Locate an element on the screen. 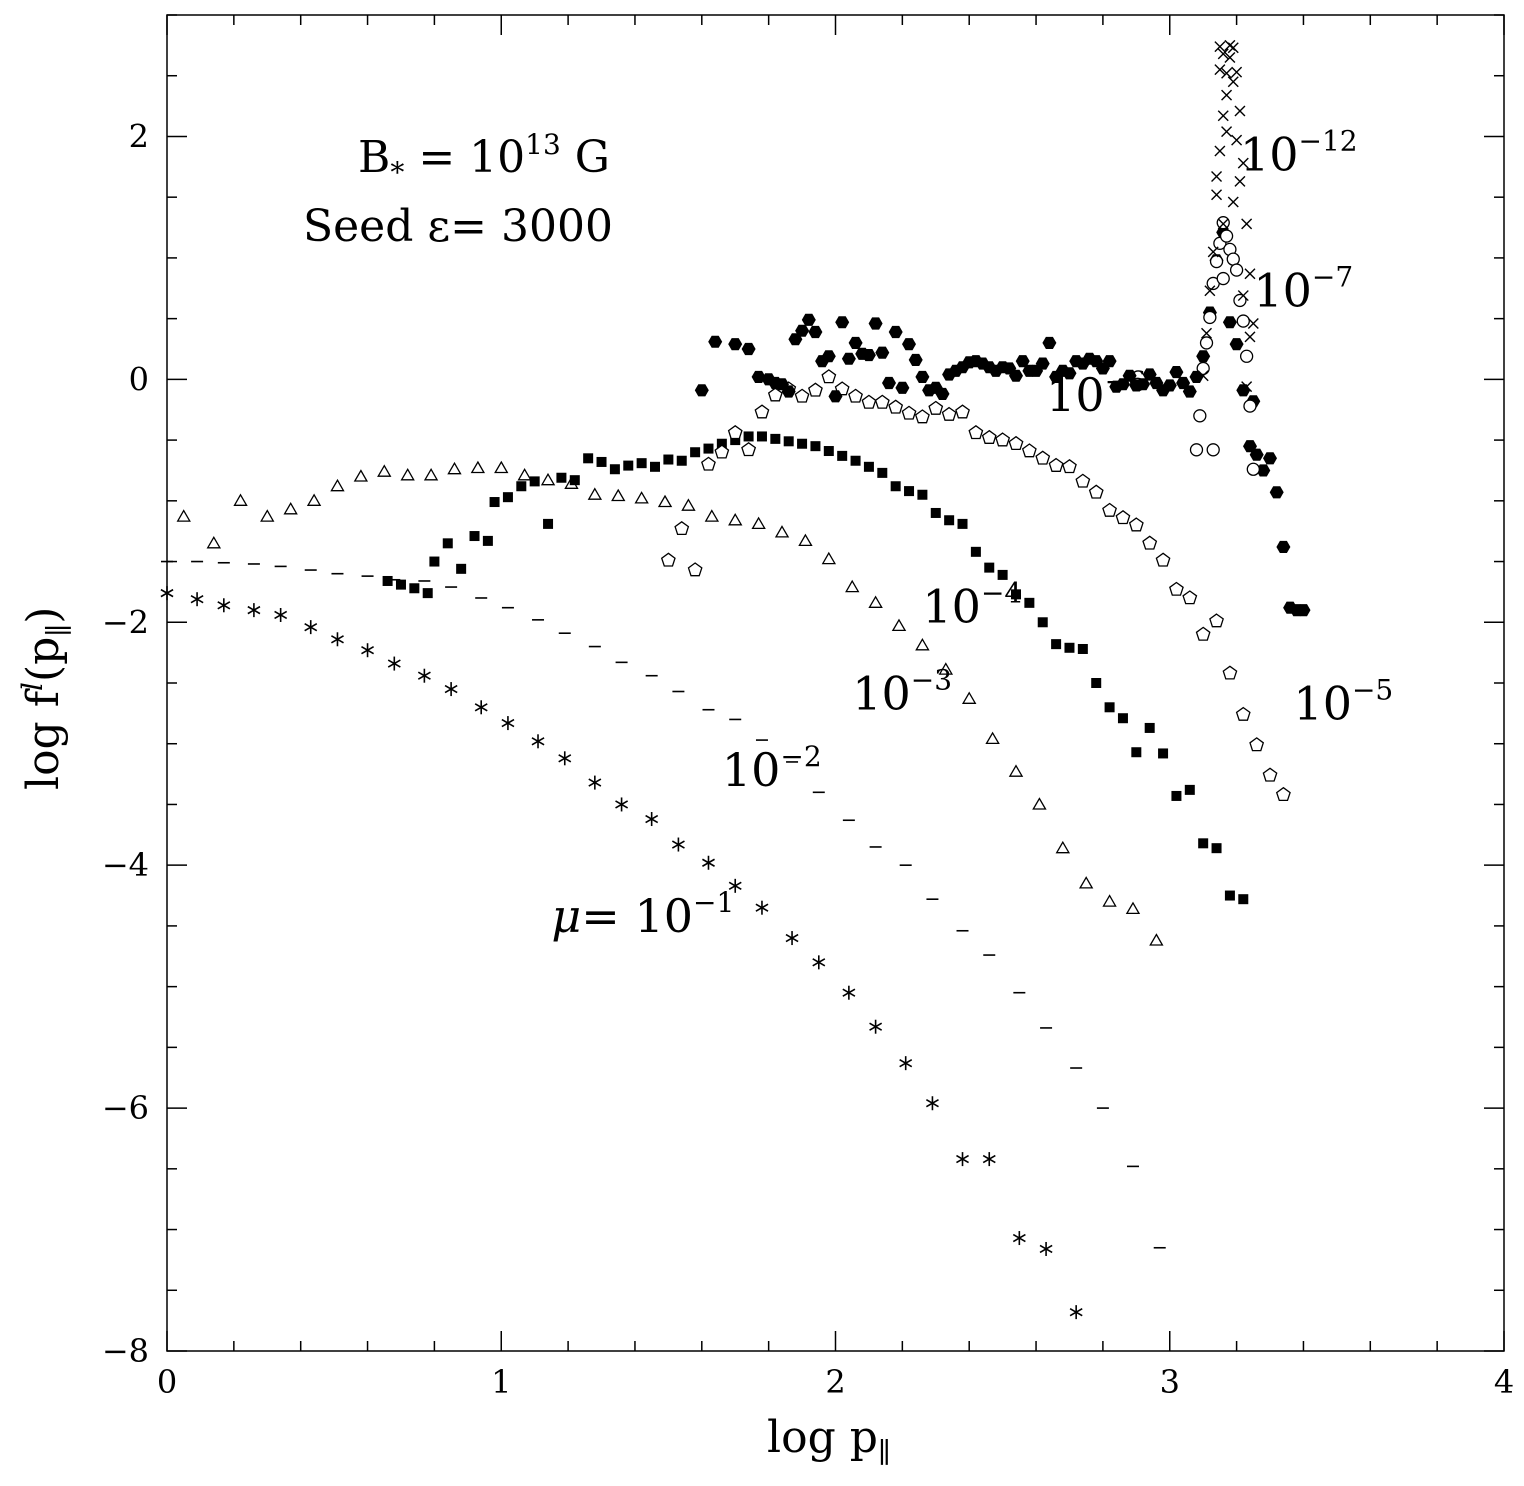  x-axis-title: log p∥ is located at coordinates (829, 1440).